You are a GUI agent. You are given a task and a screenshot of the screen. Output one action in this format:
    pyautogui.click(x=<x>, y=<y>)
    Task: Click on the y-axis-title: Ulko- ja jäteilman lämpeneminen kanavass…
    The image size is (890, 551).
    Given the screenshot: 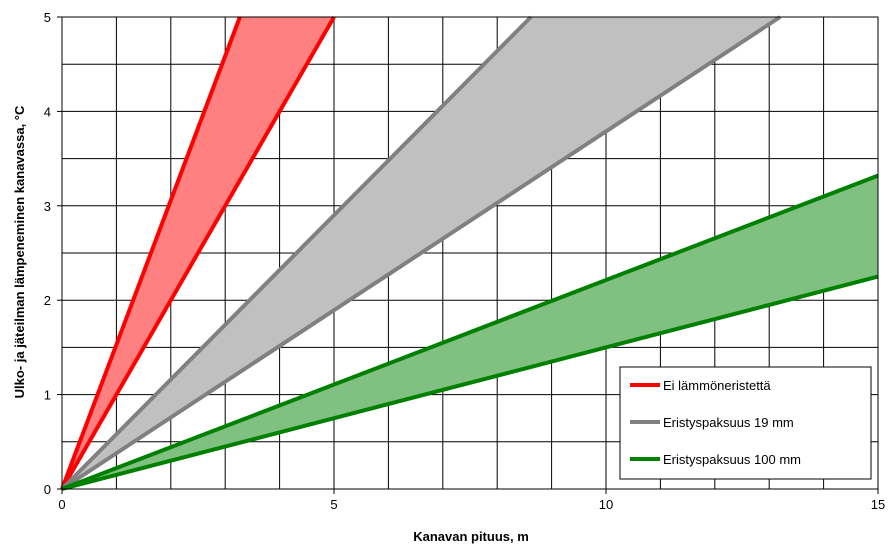 What is the action you would take?
    pyautogui.click(x=19, y=251)
    